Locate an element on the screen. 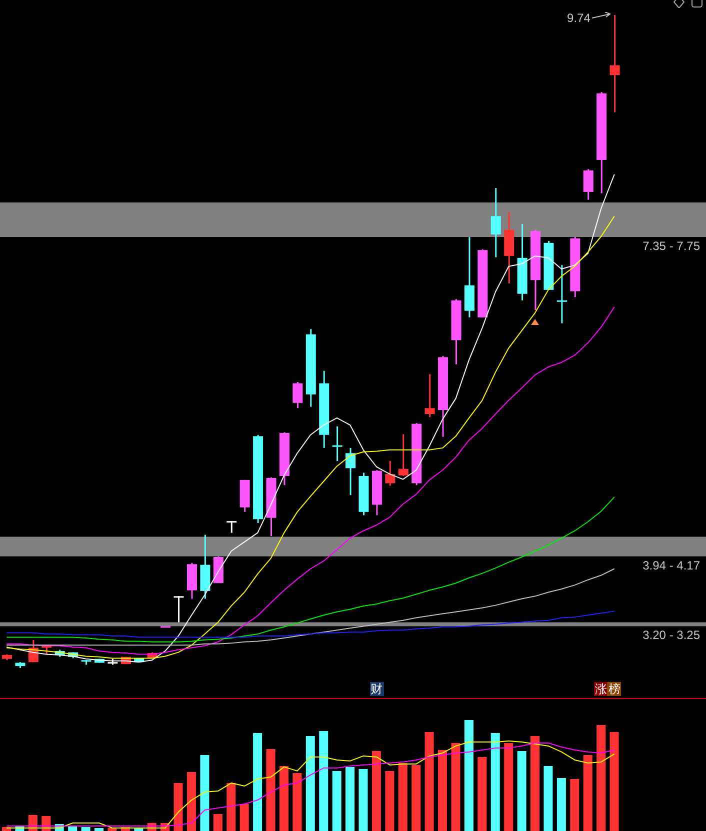 The width and height of the screenshot is (706, 831). band-label: 3.94 - 4.17 is located at coordinates (671, 565).